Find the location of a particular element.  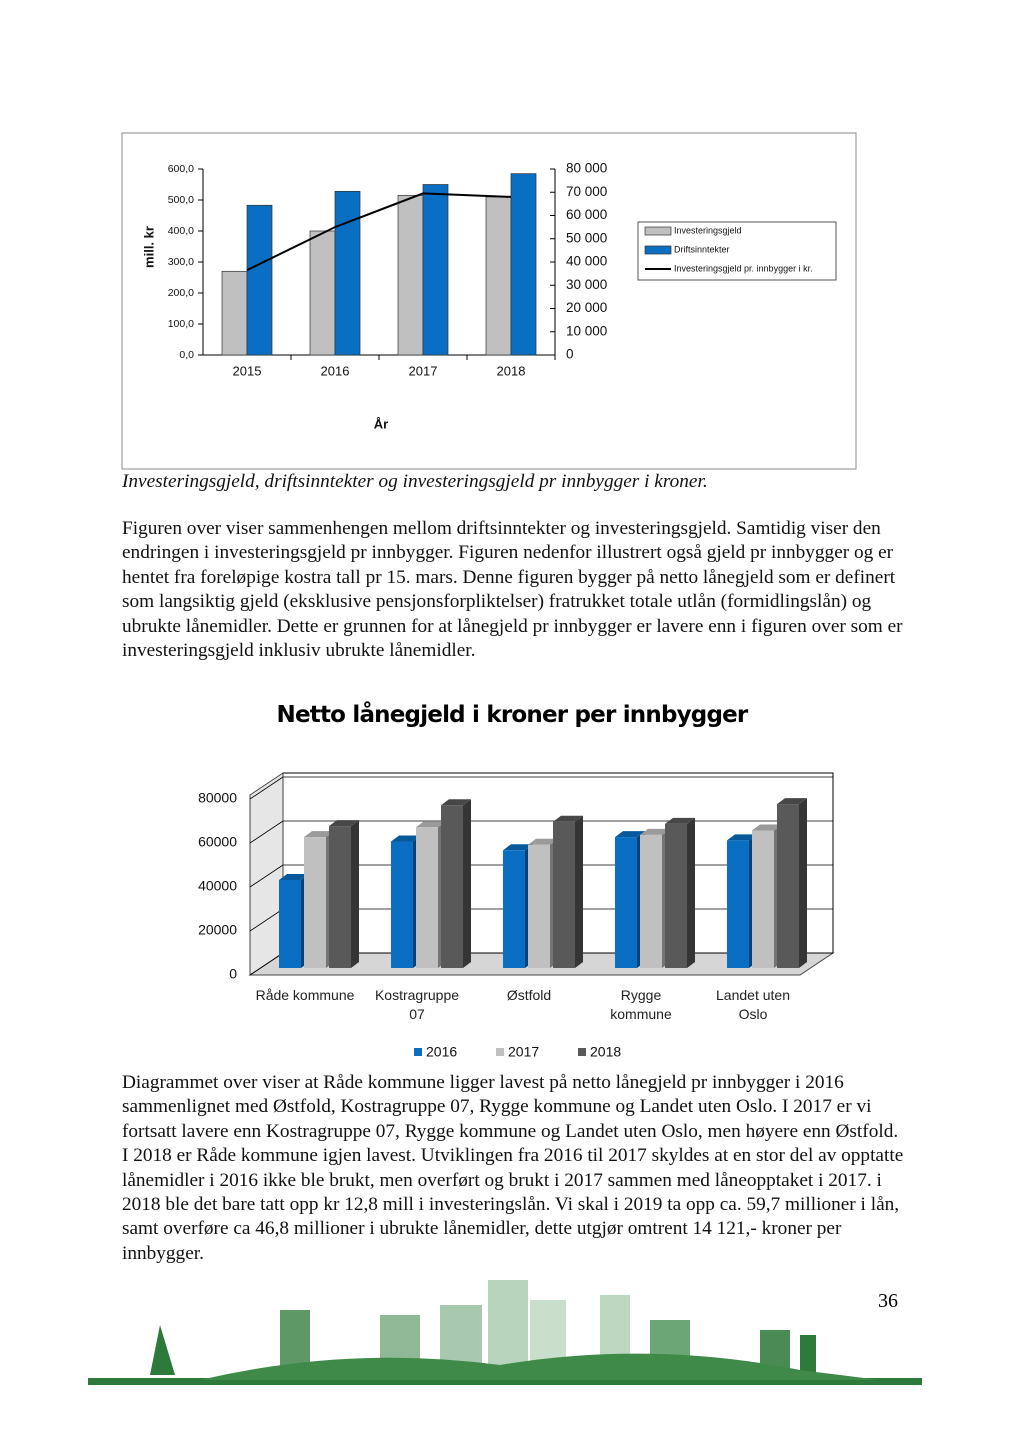

y2-tick-label: 50 000 is located at coordinates (586, 237).